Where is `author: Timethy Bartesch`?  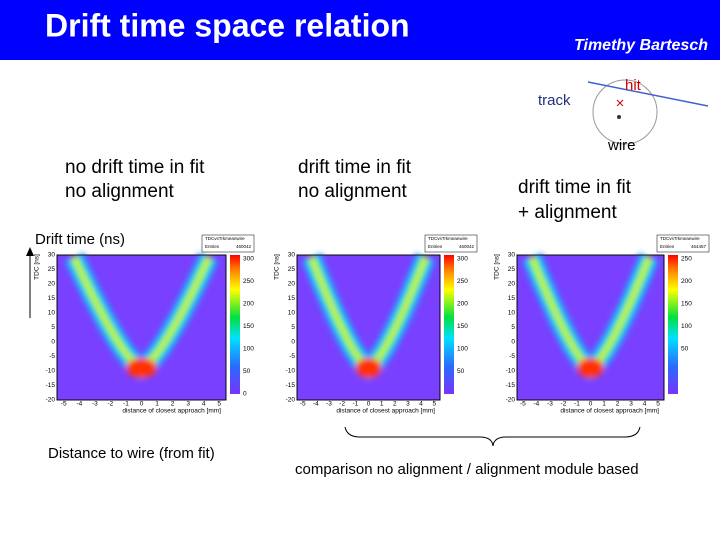 author: Timethy Bartesch is located at coordinates (641, 45).